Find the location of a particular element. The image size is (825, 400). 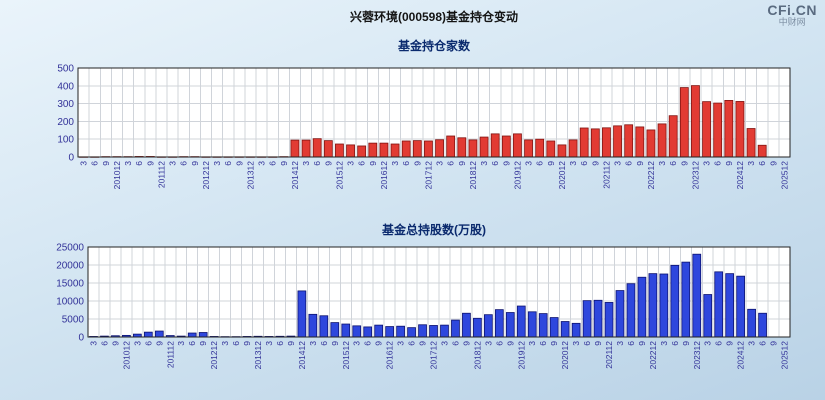

chart-title-fund-count: 基金持仓家数 is located at coordinates (433, 46).